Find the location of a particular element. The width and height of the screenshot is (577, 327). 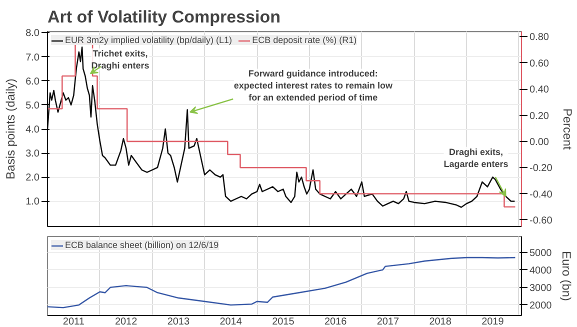

legend-label: ECB balance sheet (billion) on 12/6/19 is located at coordinates (142, 245).